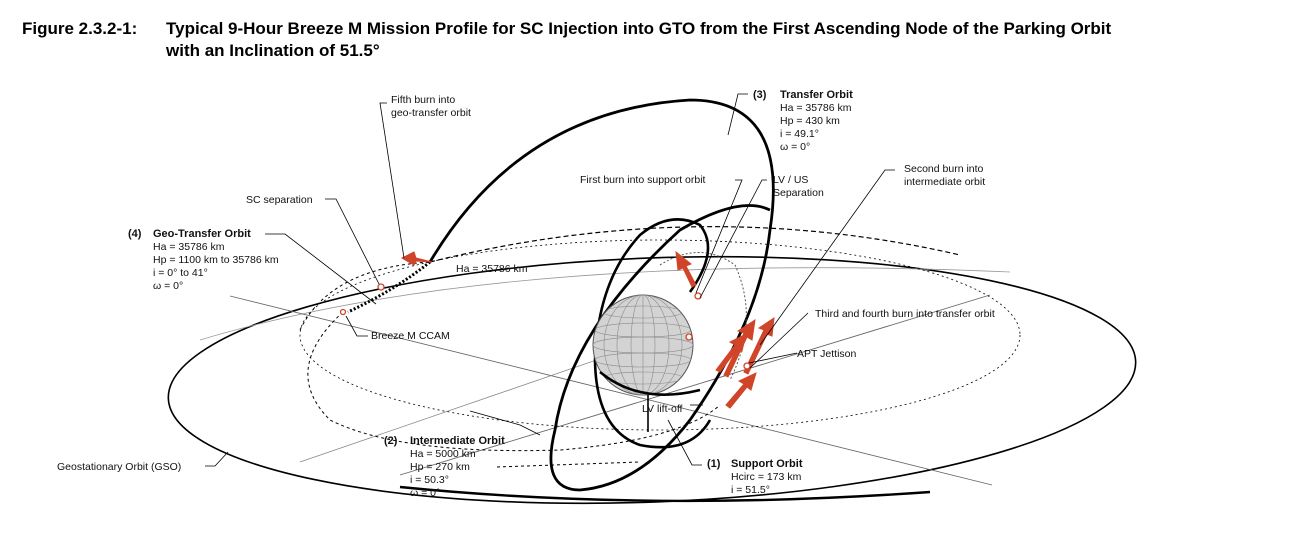  I want to click on lv-us-separation-marker, so click(698, 296).